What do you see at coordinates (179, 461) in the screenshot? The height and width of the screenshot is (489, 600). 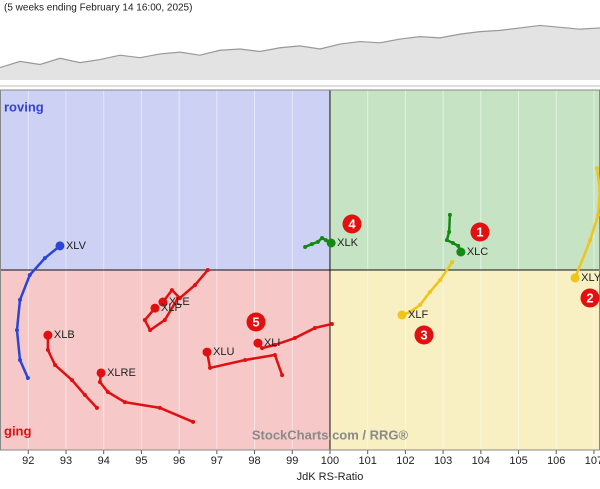 I see `x-tick-label: 96` at bounding box center [179, 461].